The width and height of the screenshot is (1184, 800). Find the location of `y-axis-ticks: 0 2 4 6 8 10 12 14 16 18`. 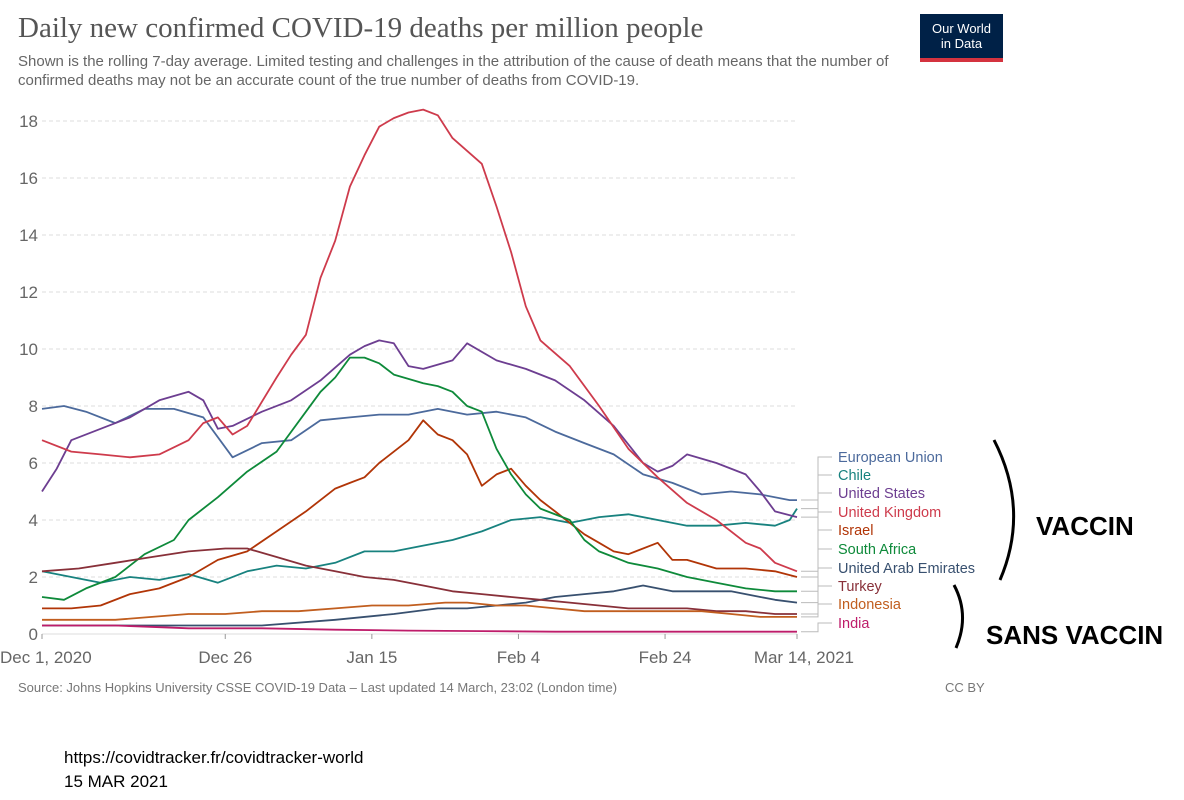

y-axis-ticks: 0 2 4 6 8 10 12 14 16 18 is located at coordinates (28, 378).